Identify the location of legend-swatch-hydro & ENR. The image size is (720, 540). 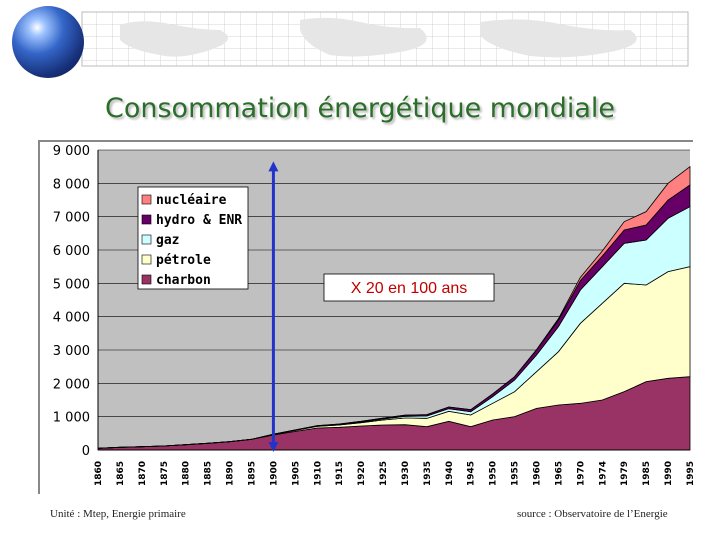
(146, 219).